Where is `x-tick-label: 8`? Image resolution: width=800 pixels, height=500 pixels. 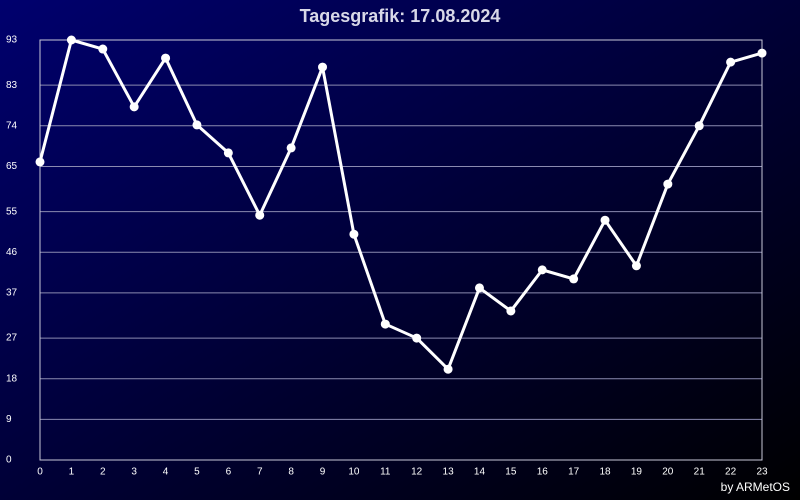
x-tick-label: 8 is located at coordinates (291, 472).